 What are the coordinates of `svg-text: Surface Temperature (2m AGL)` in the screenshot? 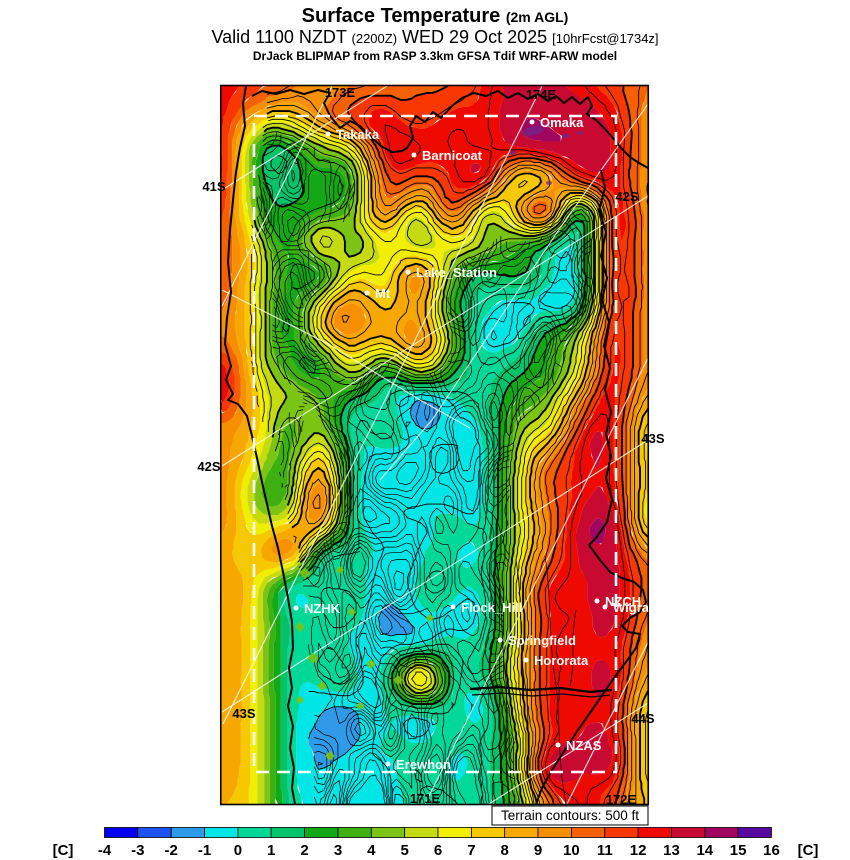 It's located at (435, 16).